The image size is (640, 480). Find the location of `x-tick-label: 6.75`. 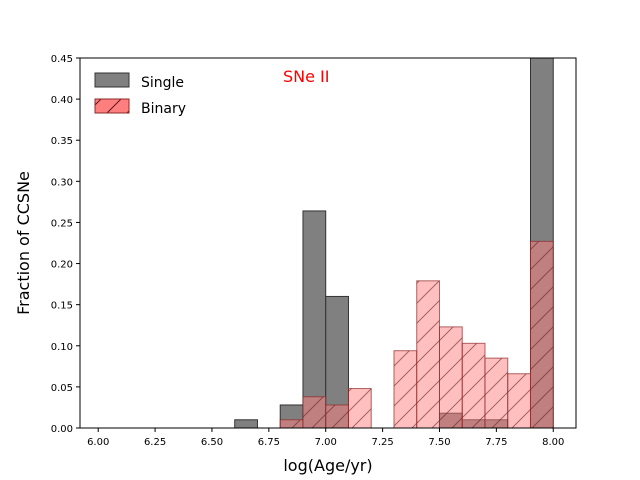

x-tick-label: 6.75 is located at coordinates (269, 442).